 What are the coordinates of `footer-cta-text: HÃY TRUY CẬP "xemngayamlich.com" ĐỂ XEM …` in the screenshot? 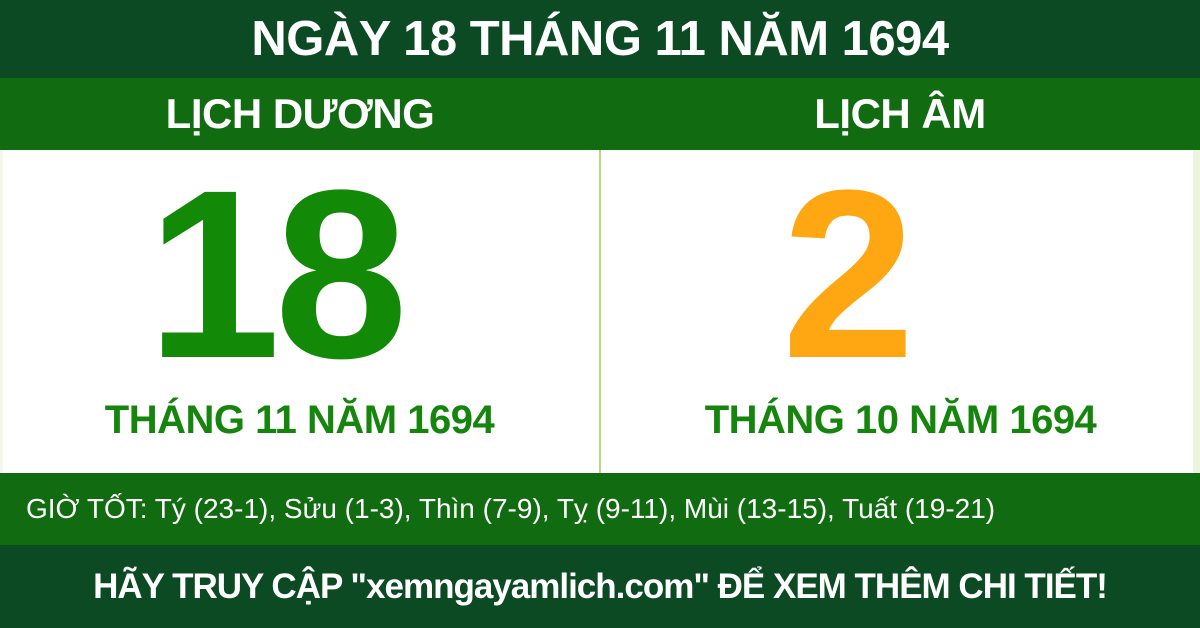 It's located at (600, 586).